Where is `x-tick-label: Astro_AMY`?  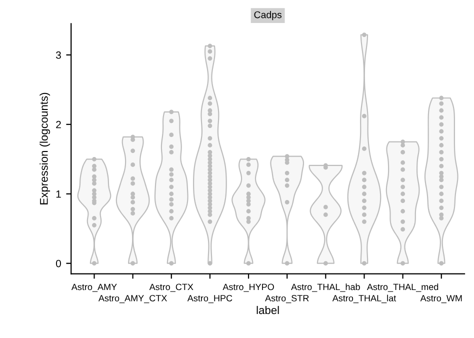
x-tick-label: Astro_AMY is located at coordinates (94, 288).